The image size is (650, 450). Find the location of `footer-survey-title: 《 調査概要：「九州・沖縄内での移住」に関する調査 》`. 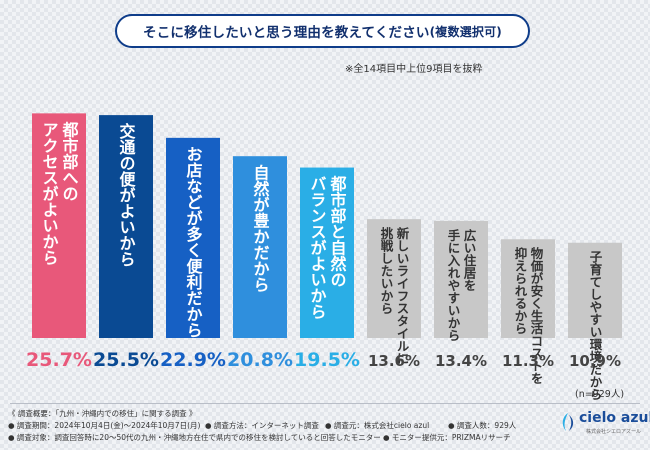

footer-survey-title: 《 調査概要：「九州・沖縄内での移住」に関する調査 》 is located at coordinates (102, 413).